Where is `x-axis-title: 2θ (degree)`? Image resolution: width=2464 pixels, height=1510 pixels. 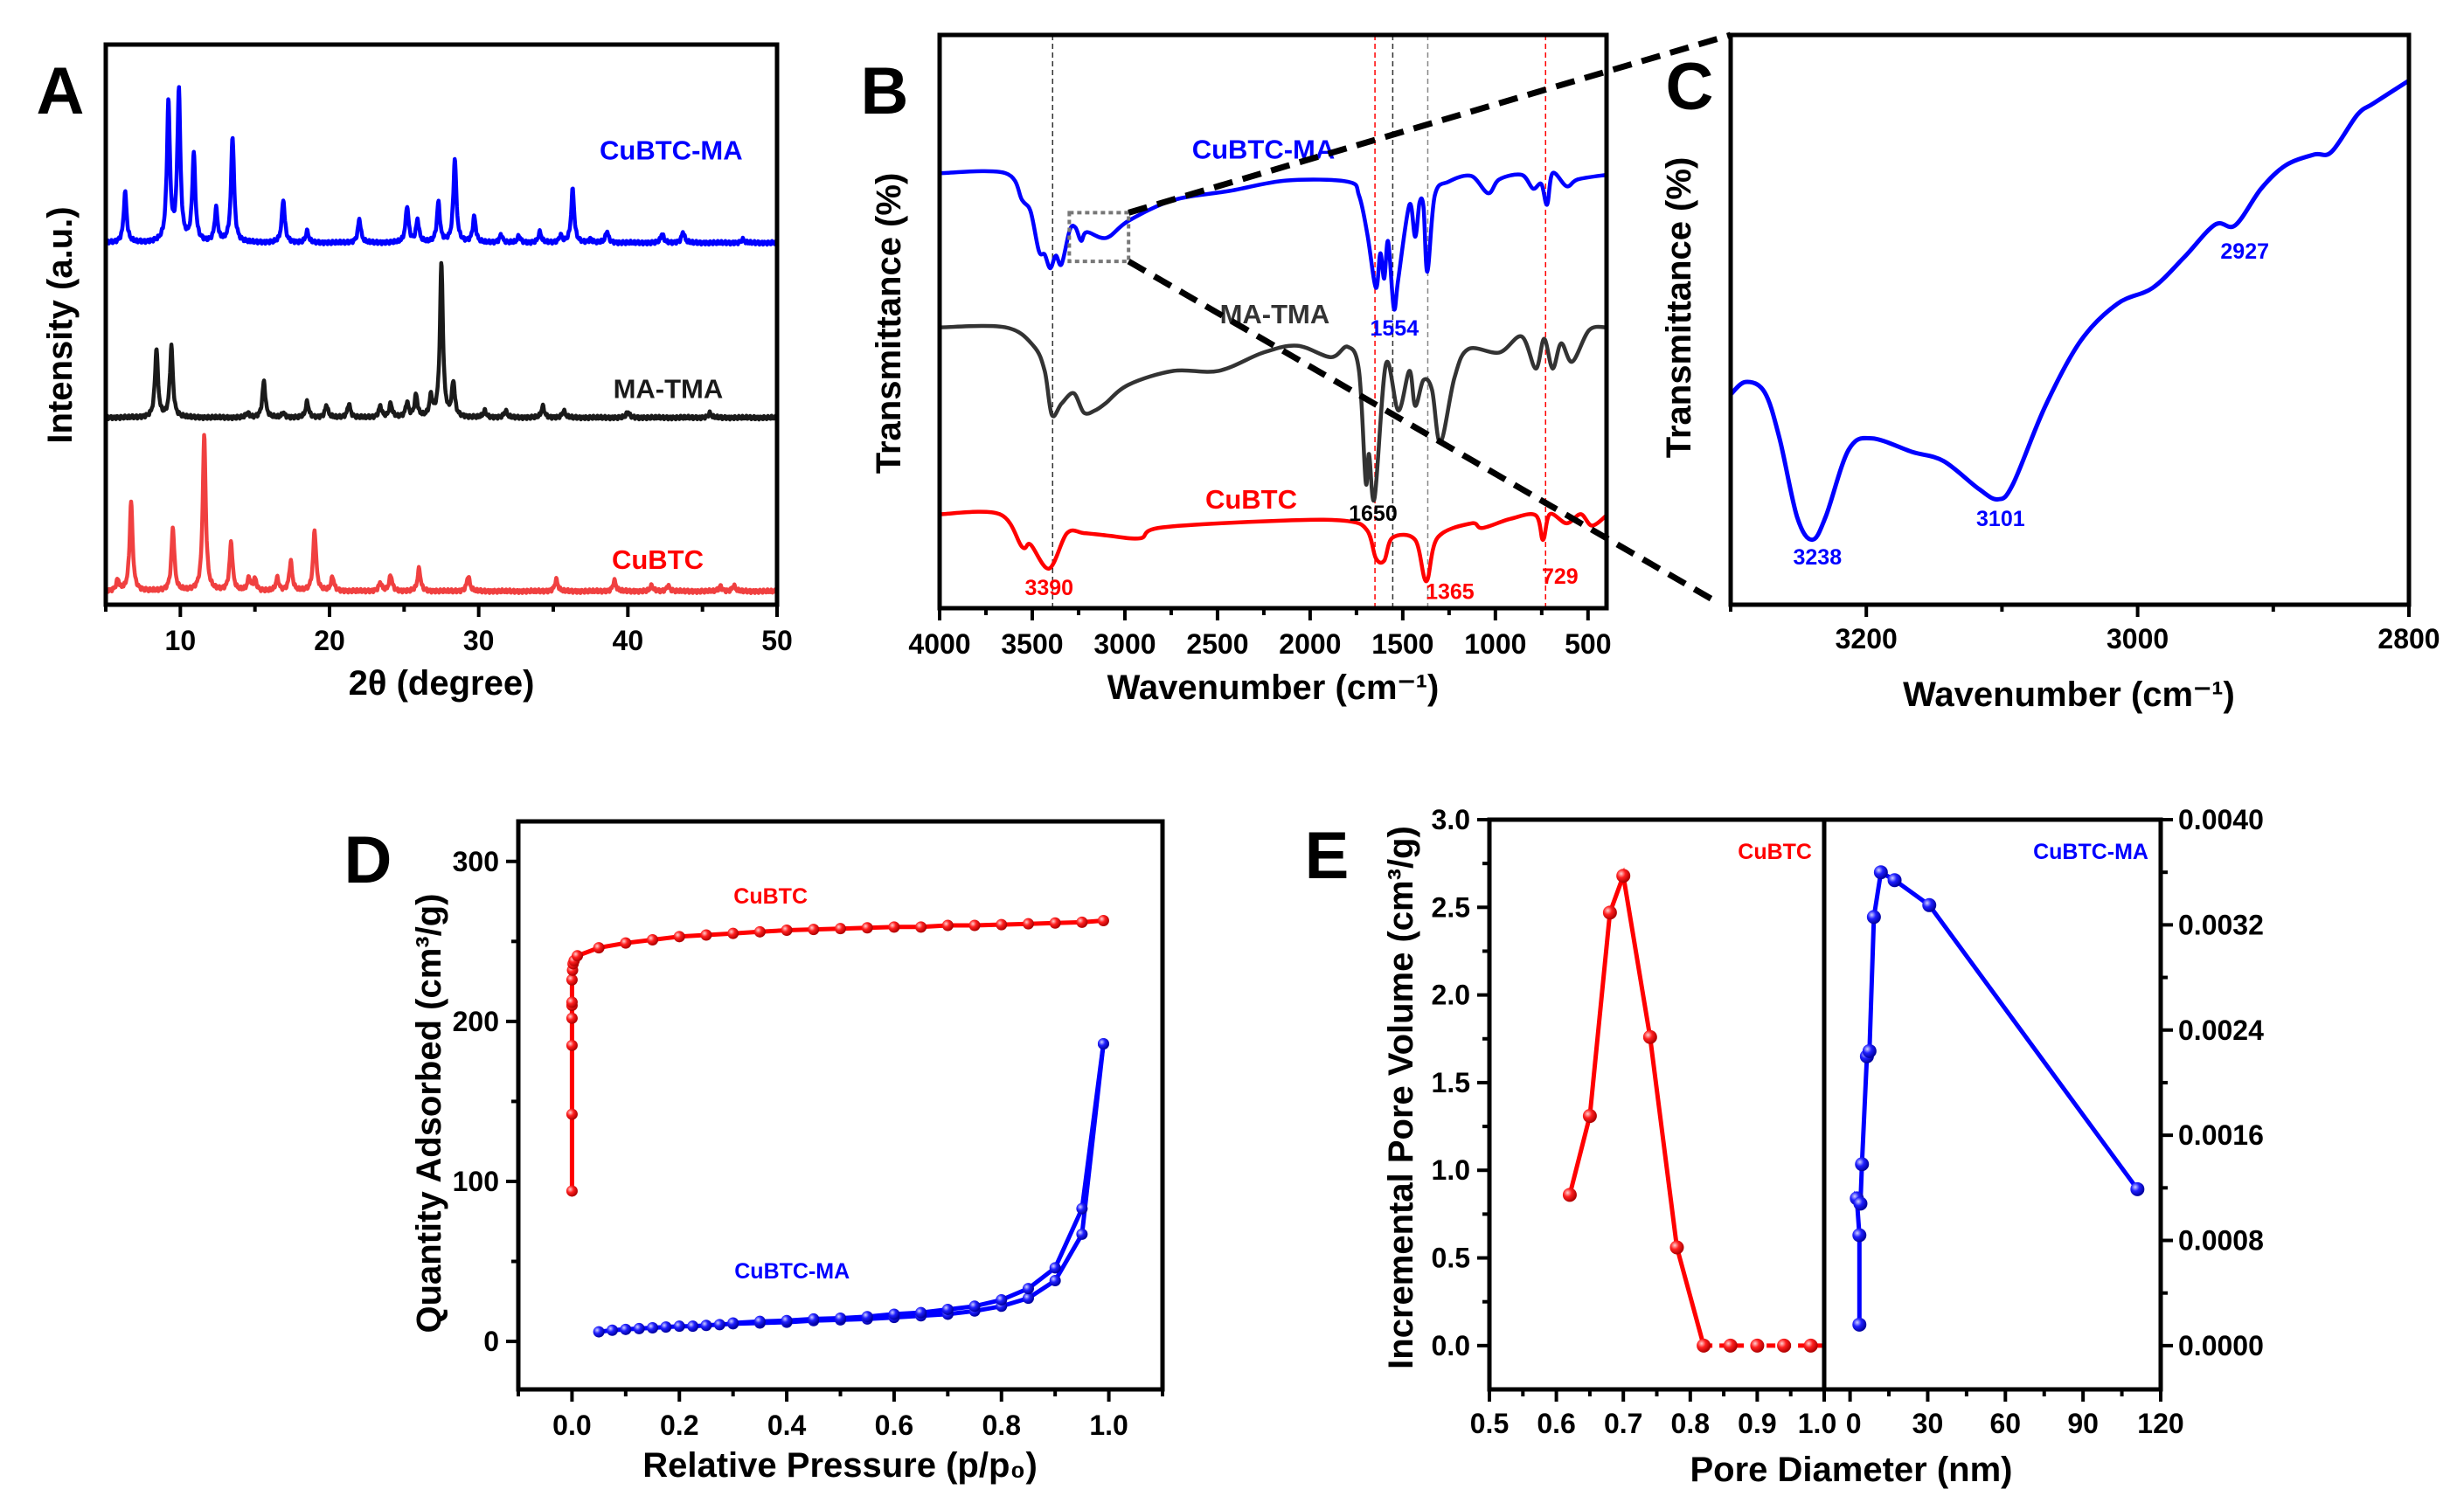 x-axis-title: 2θ (degree) is located at coordinates (442, 683).